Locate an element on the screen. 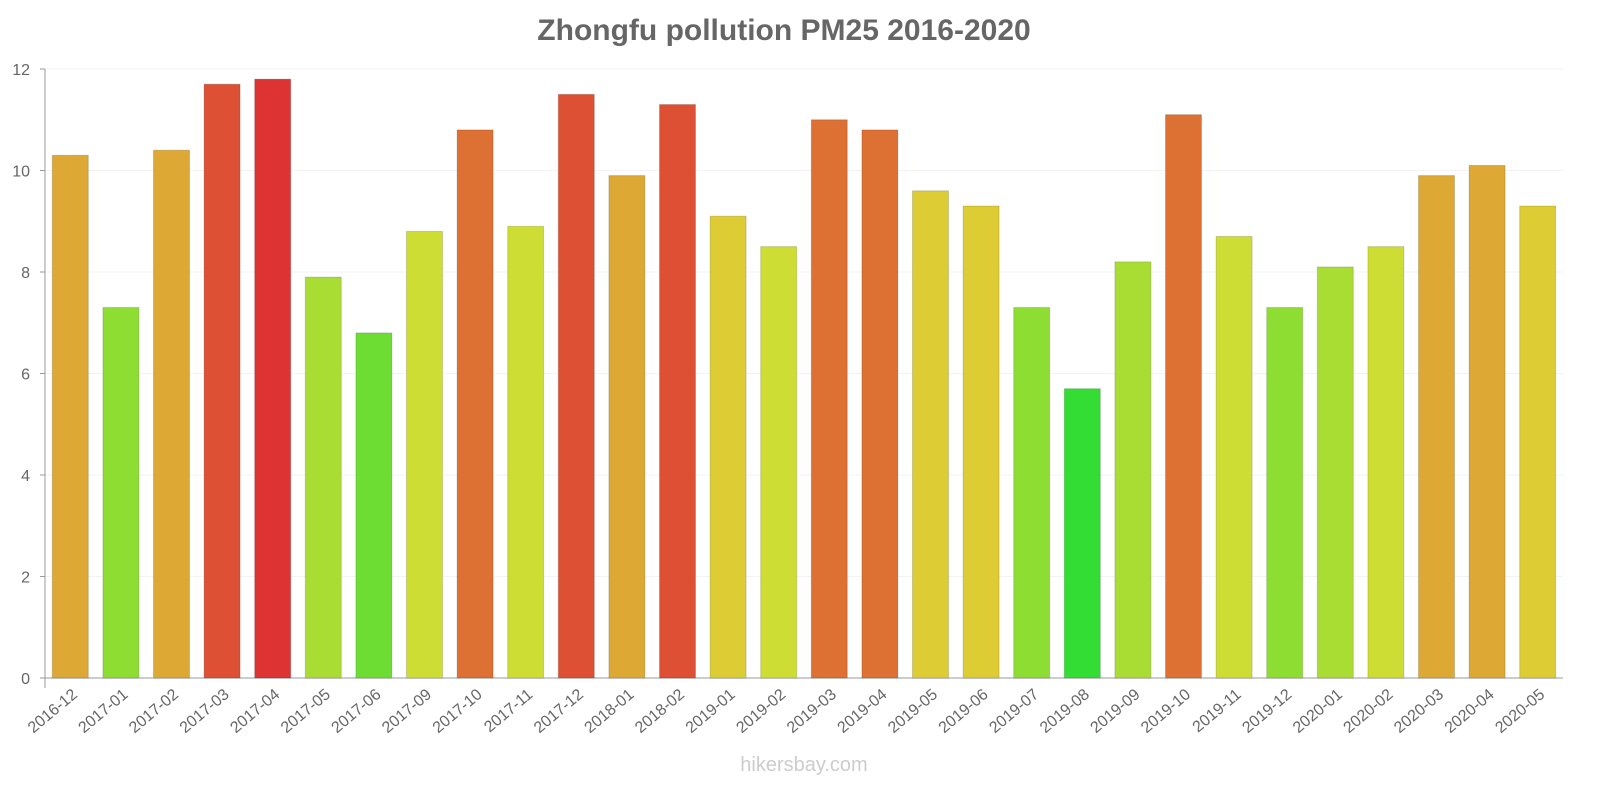  x-tick-label: 2019-01 is located at coordinates (711, 711).